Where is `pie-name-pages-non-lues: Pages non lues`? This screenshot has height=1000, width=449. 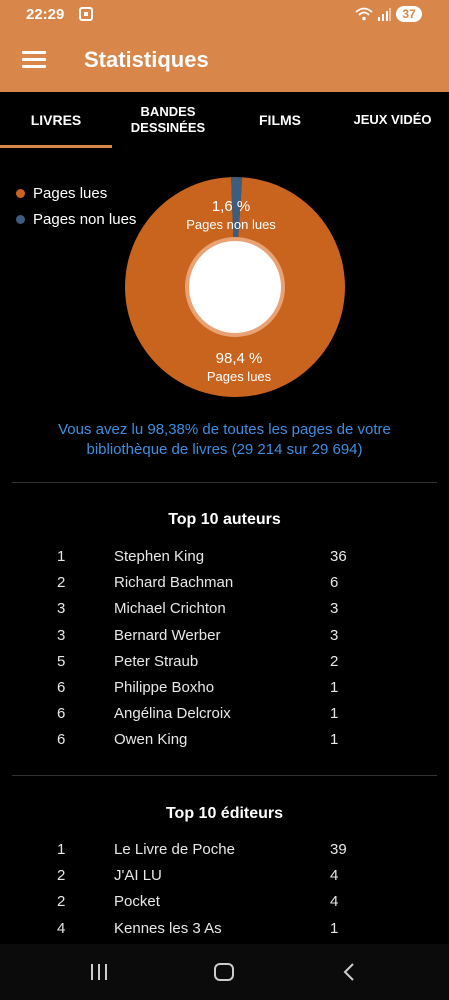 pie-name-pages-non-lues: Pages non lues is located at coordinates (231, 224).